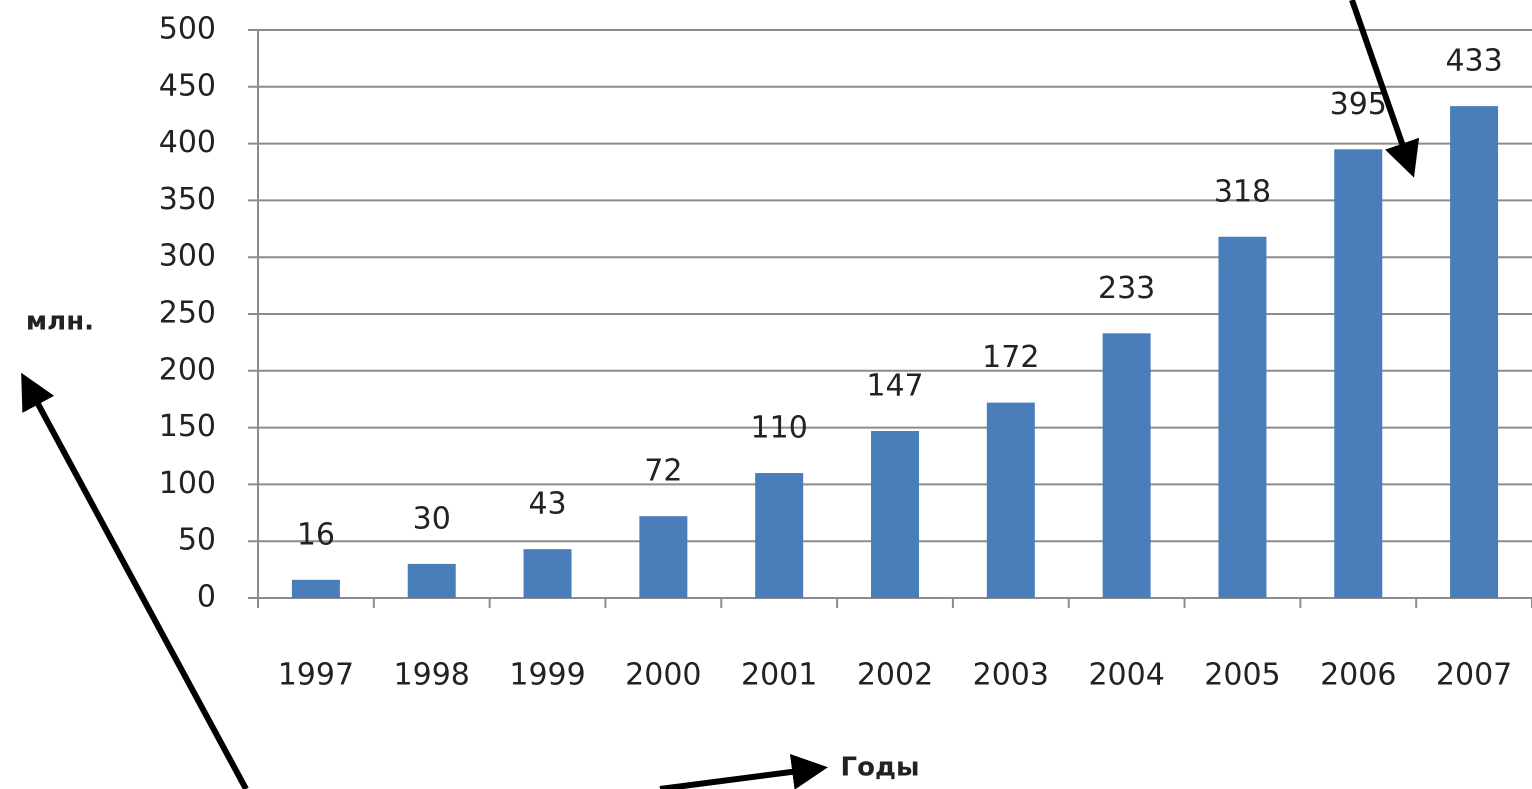  Describe the element at coordinates (880, 768) in the screenshot. I see `x-axis-label: Годы` at that location.